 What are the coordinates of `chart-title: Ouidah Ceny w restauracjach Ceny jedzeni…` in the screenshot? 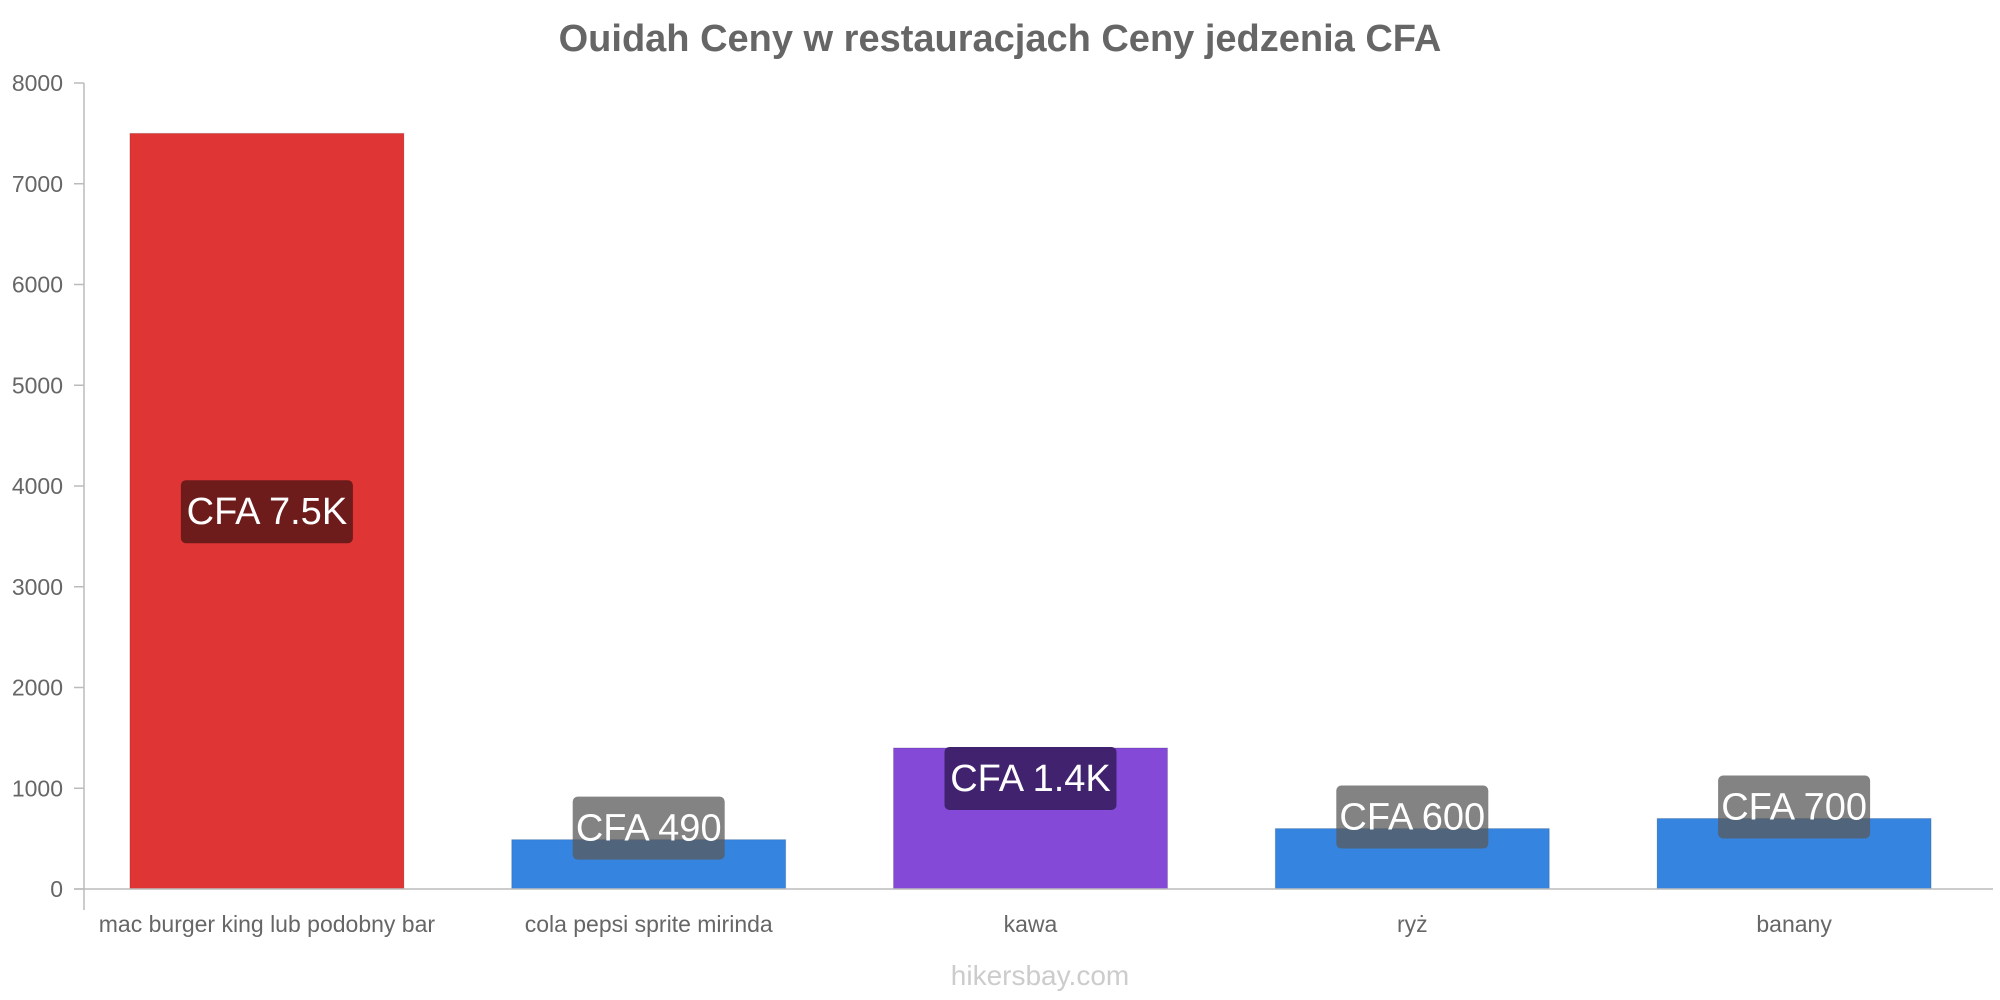 It's located at (1000, 39).